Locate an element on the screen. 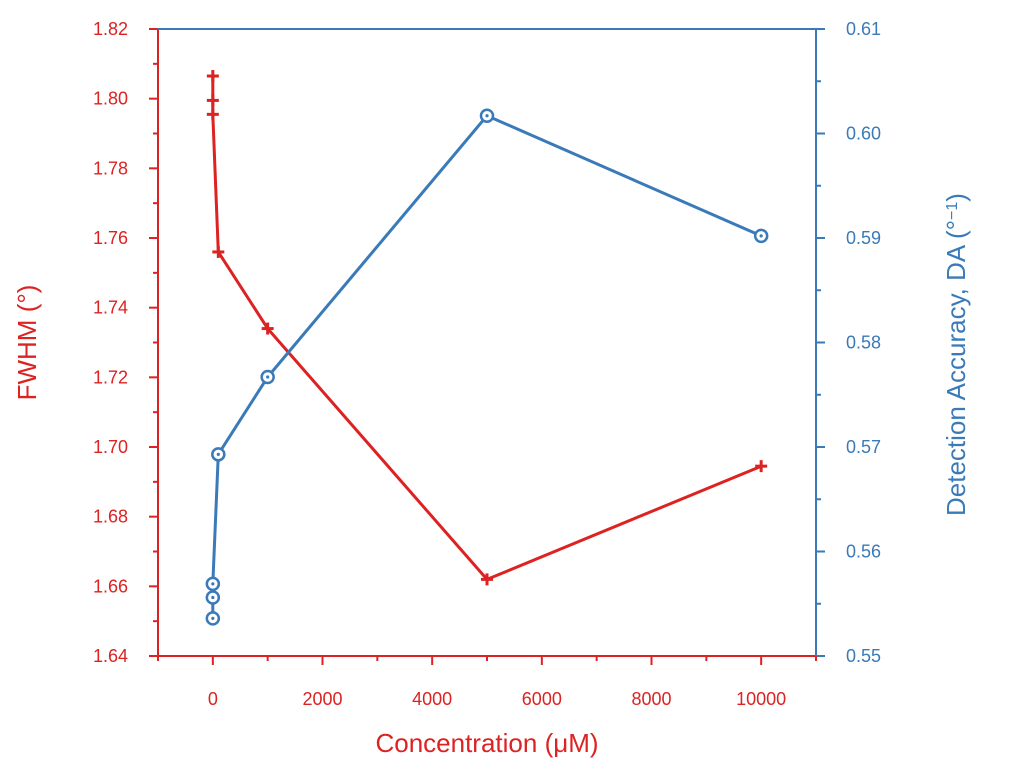  right-y-axis-label-sup: −1 is located at coordinates (952, 211).